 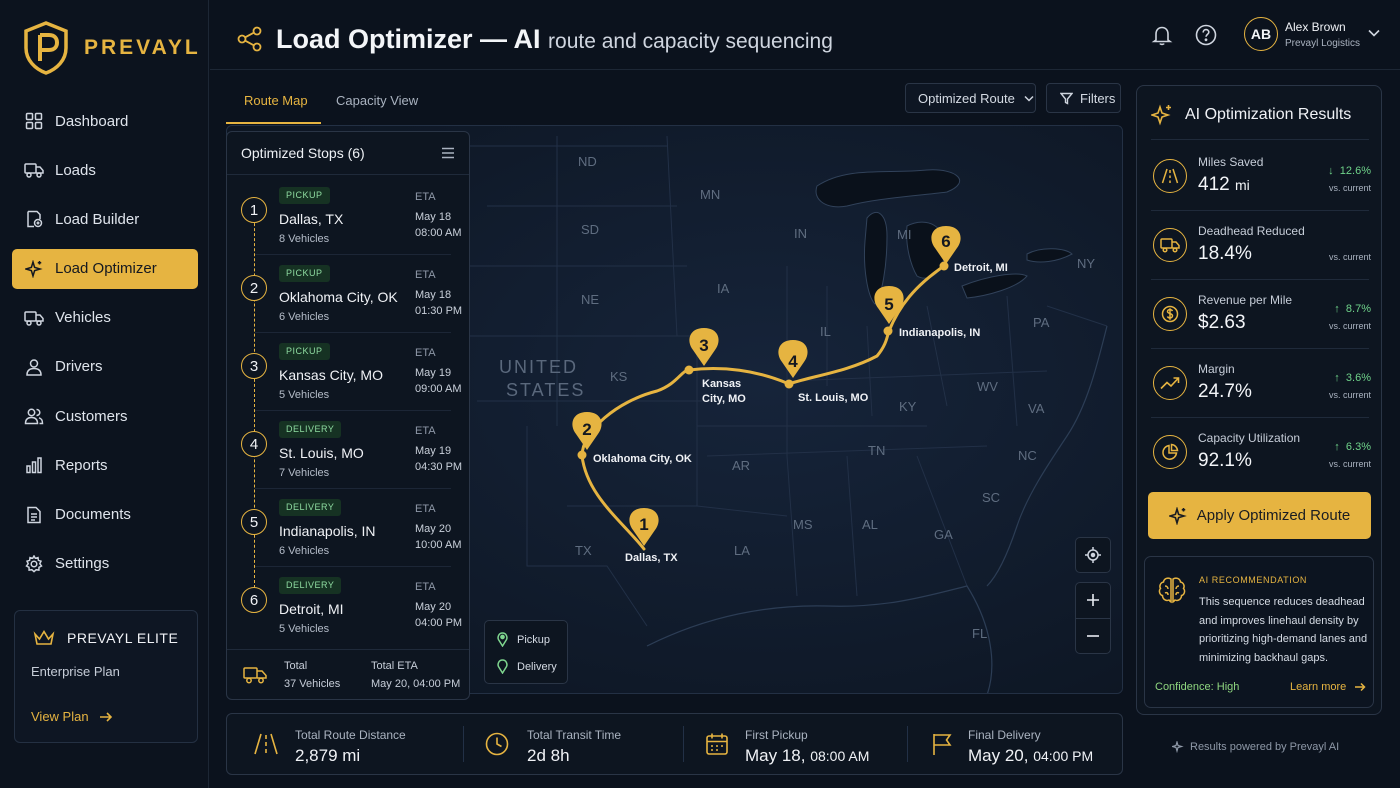 I want to click on bar-chart-icon, so click(x=34, y=465).